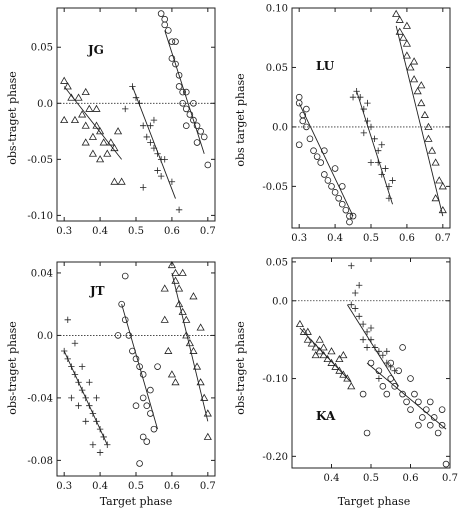  What do you see at coordinates (374, 501) in the screenshot?
I see `x-axis-title-ka: Target phase` at bounding box center [374, 501].